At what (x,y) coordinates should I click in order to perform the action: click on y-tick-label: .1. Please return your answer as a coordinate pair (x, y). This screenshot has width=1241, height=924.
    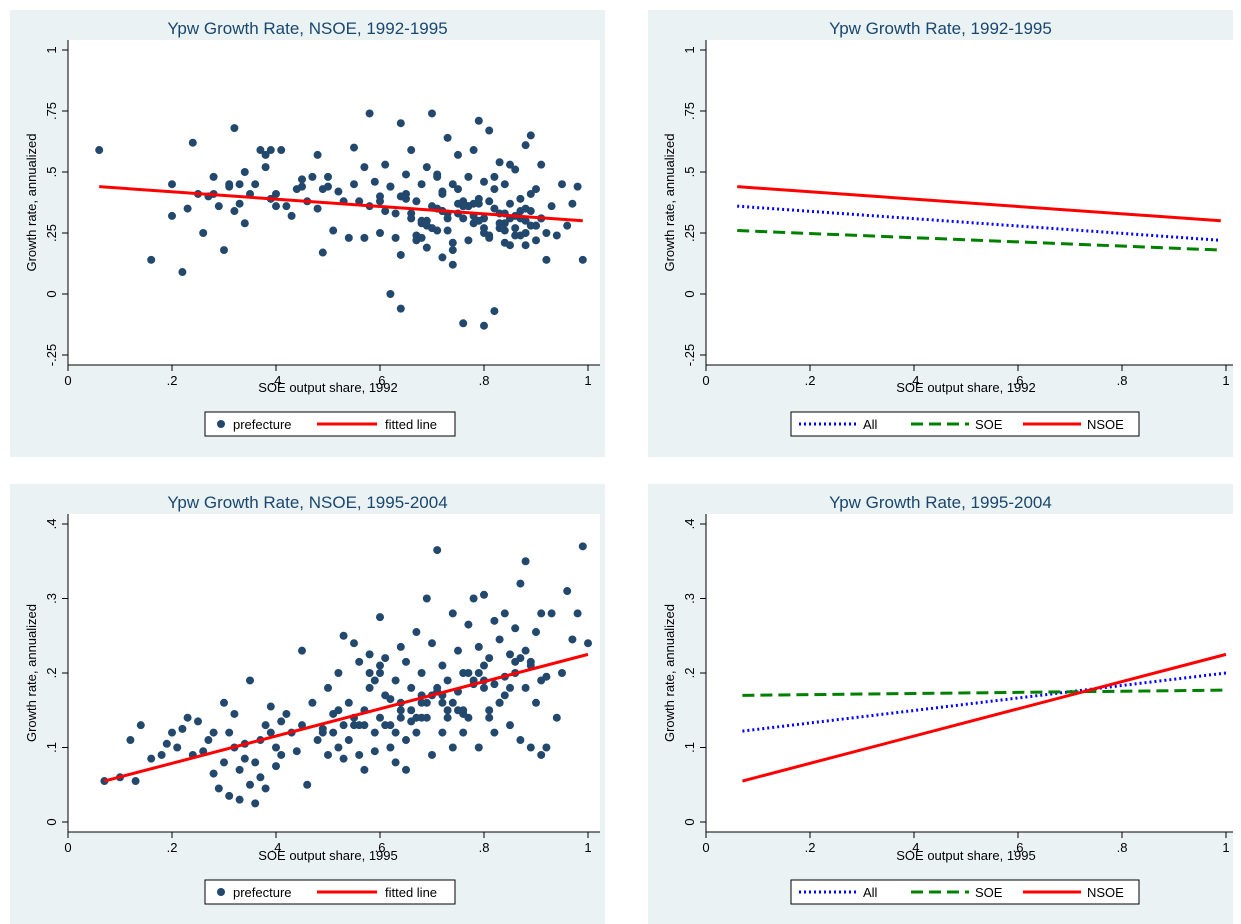
    Looking at the image, I should click on (51, 747).